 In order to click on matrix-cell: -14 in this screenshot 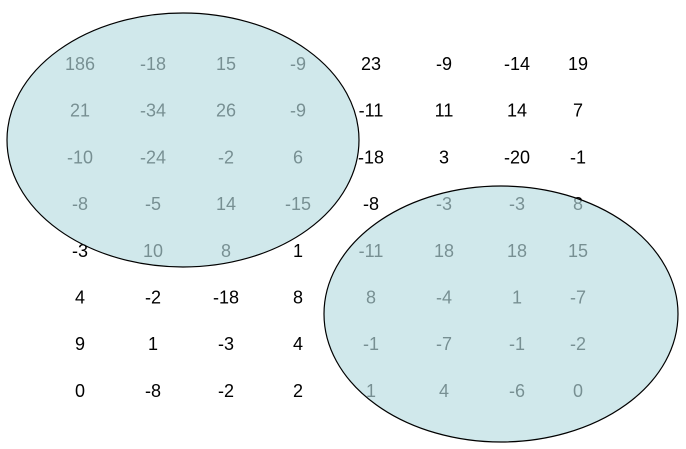, I will do `click(517, 64)`.